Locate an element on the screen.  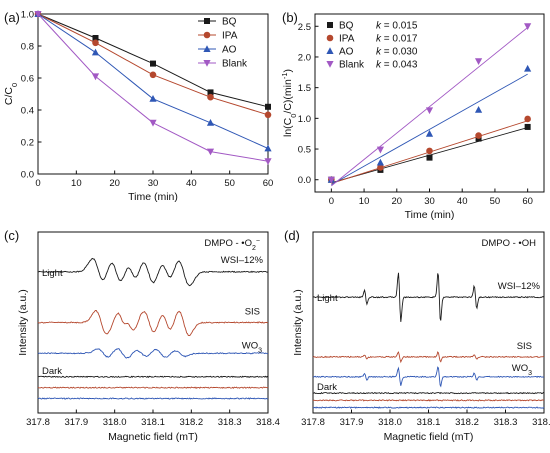
series-label: WSI–12% is located at coordinates (242, 260).